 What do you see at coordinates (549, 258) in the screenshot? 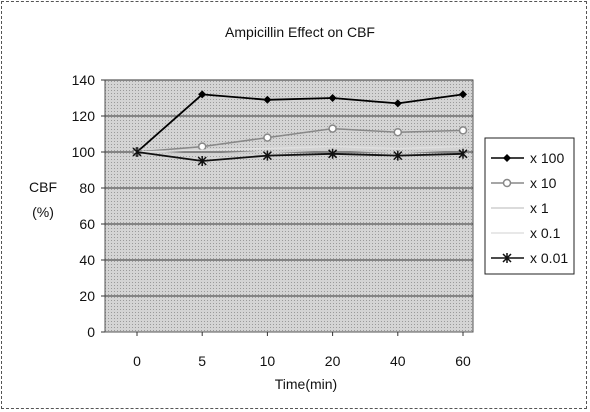
I see `legend-label: x 0.01` at bounding box center [549, 258].